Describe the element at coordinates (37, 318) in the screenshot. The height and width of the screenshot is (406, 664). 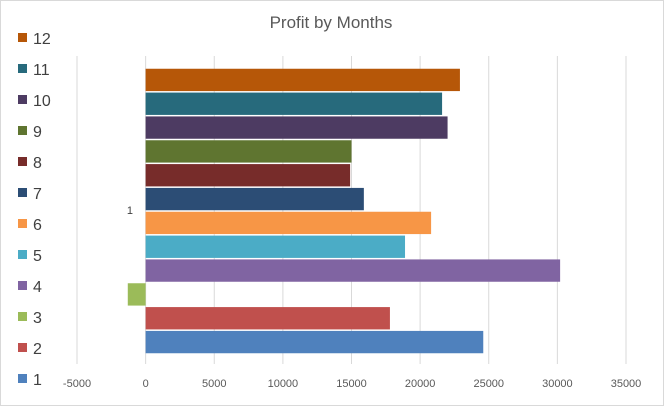
I see `legend-label: 3` at that location.